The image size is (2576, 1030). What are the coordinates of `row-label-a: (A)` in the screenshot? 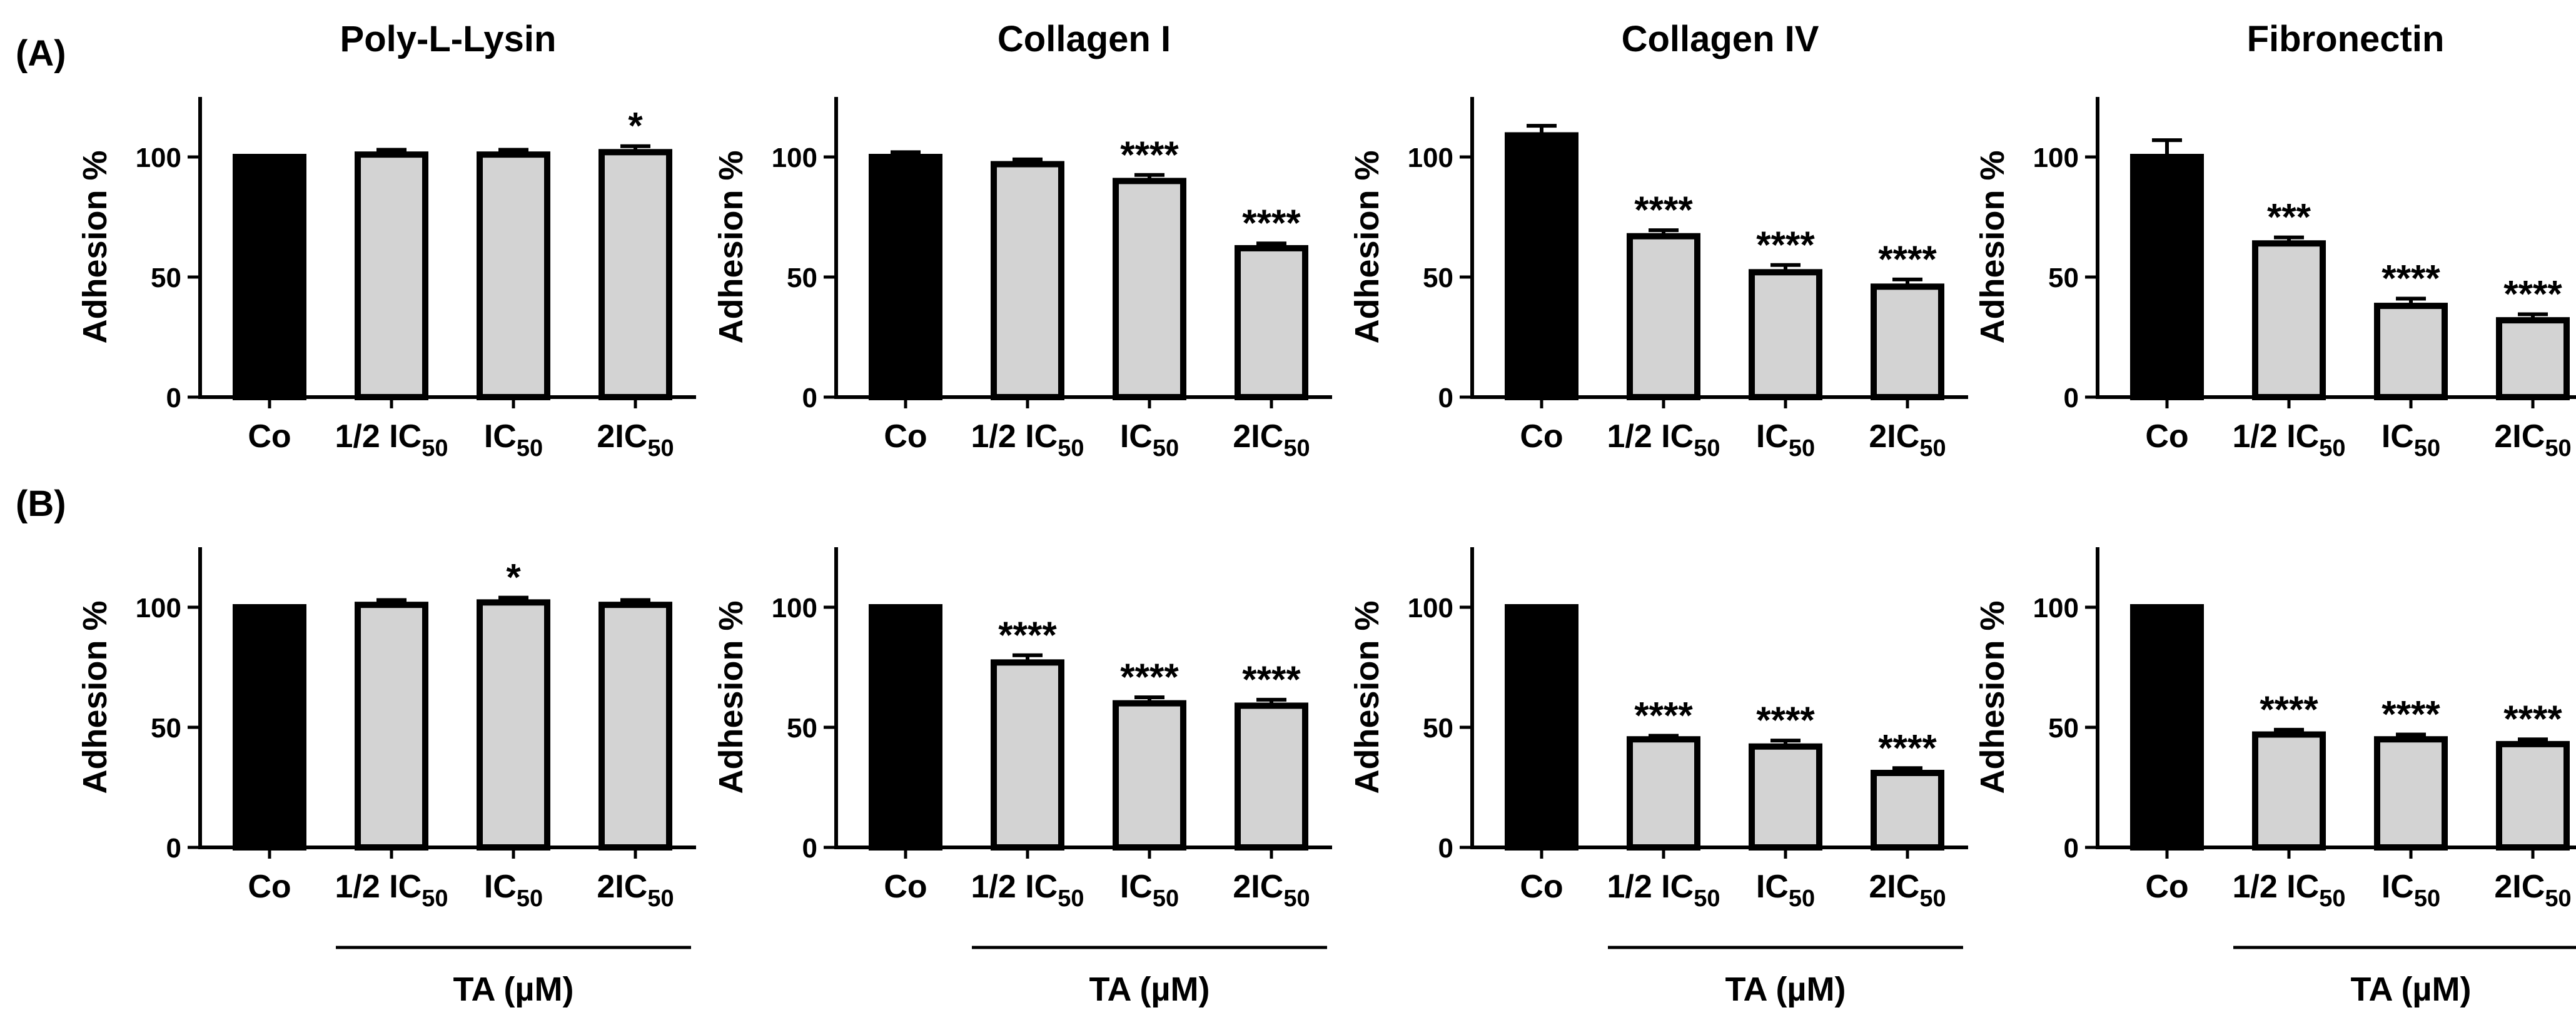 It's located at (41, 53).